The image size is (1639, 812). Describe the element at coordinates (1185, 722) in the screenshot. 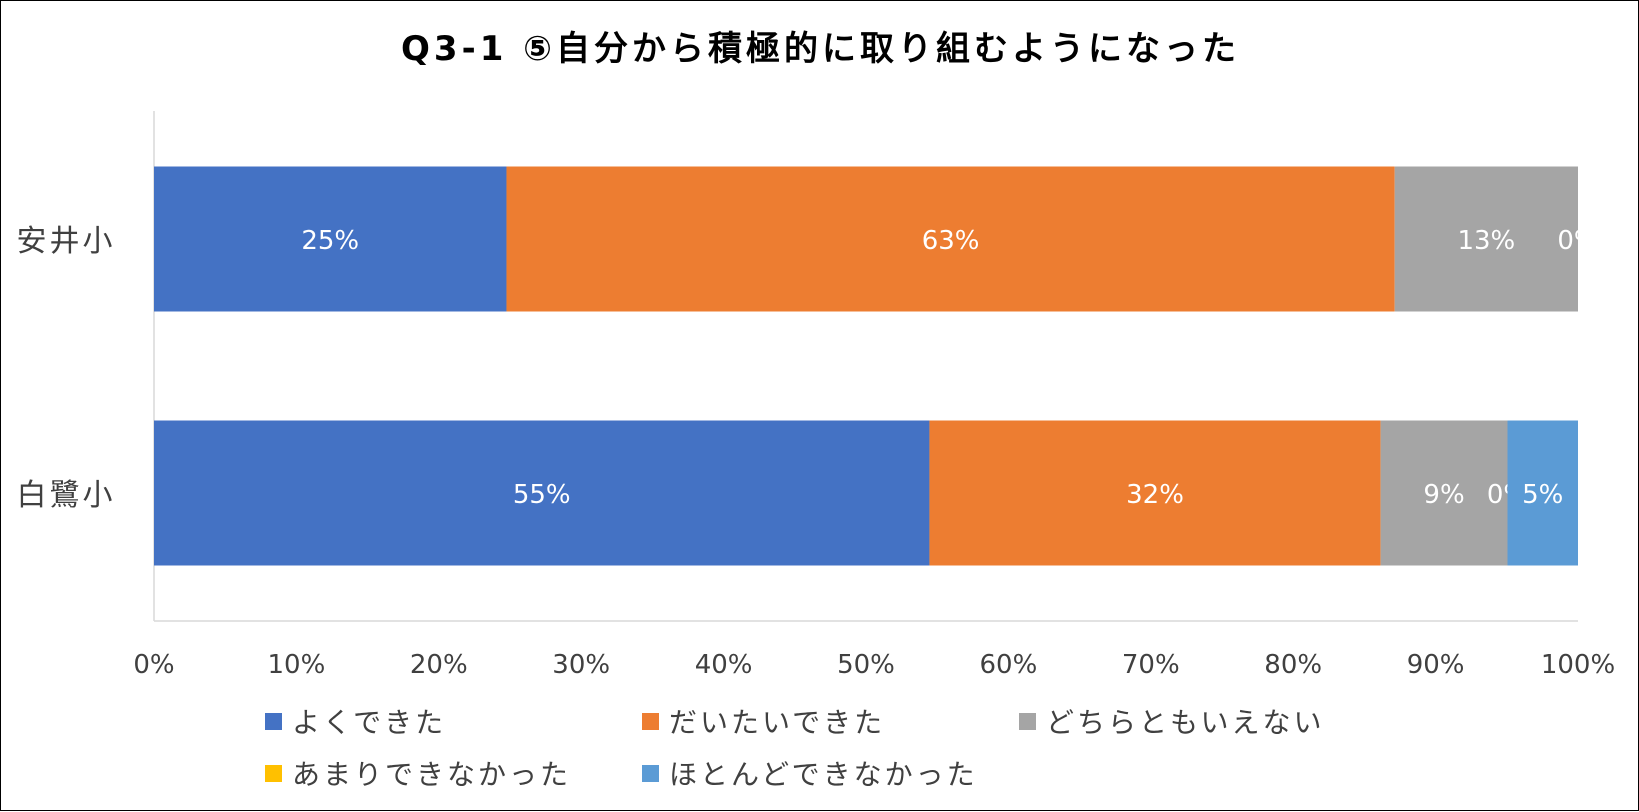

I see `legend-label: どちらともいえない` at that location.